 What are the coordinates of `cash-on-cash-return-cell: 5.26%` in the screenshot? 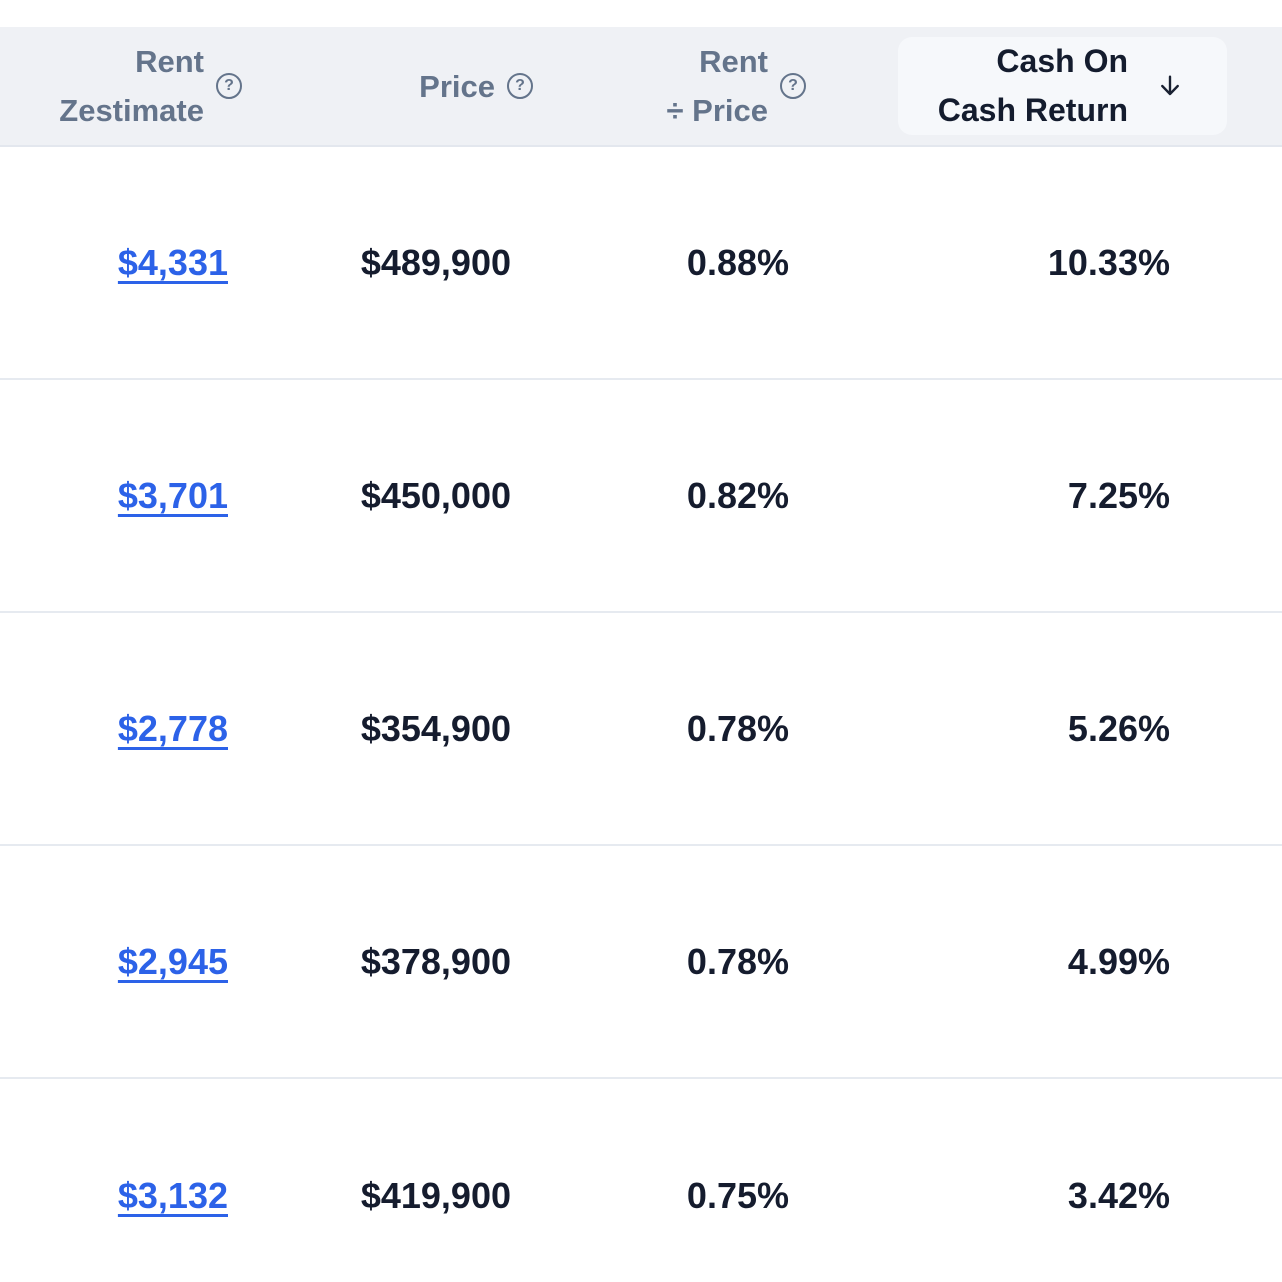 It's located at (1118, 728).